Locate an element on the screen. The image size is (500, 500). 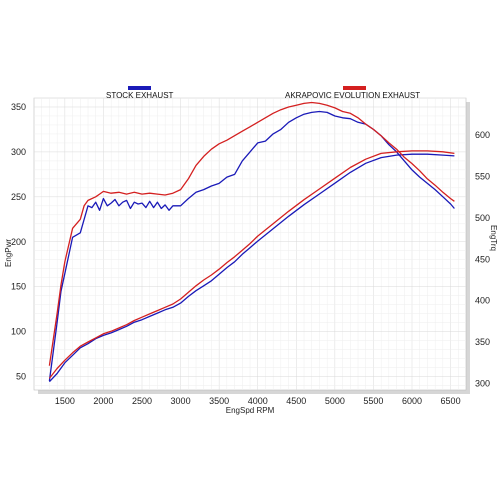
y-right-axis-ticks: 300 350 400 450 500 550 600 is located at coordinates (482, 259).